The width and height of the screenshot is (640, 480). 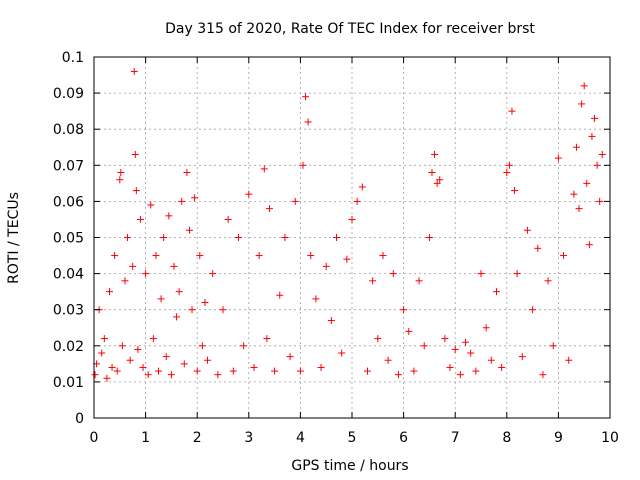 I want to click on x-tick-label: 10, so click(x=610, y=438).